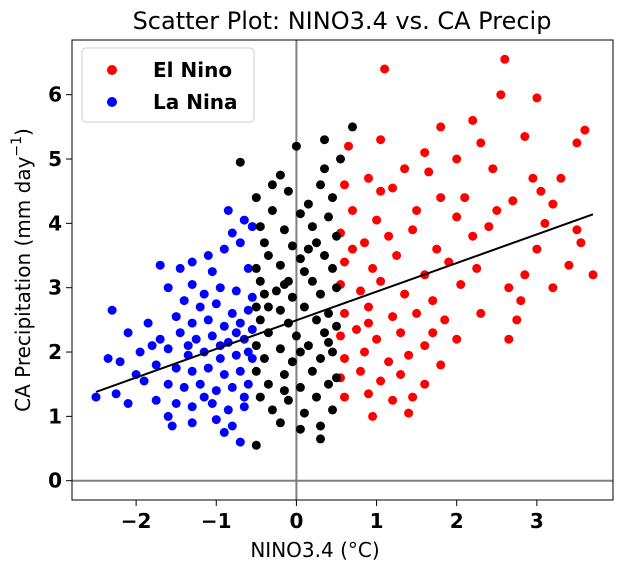 The image size is (623, 572). Describe the element at coordinates (112, 70) in the screenshot. I see `legend-marker-el-nino` at that location.